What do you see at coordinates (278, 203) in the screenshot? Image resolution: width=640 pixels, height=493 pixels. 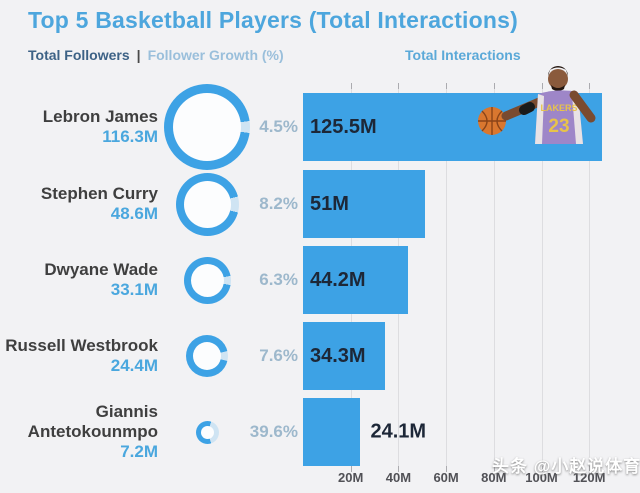 I see `growth-percent: 8.2%` at bounding box center [278, 203].